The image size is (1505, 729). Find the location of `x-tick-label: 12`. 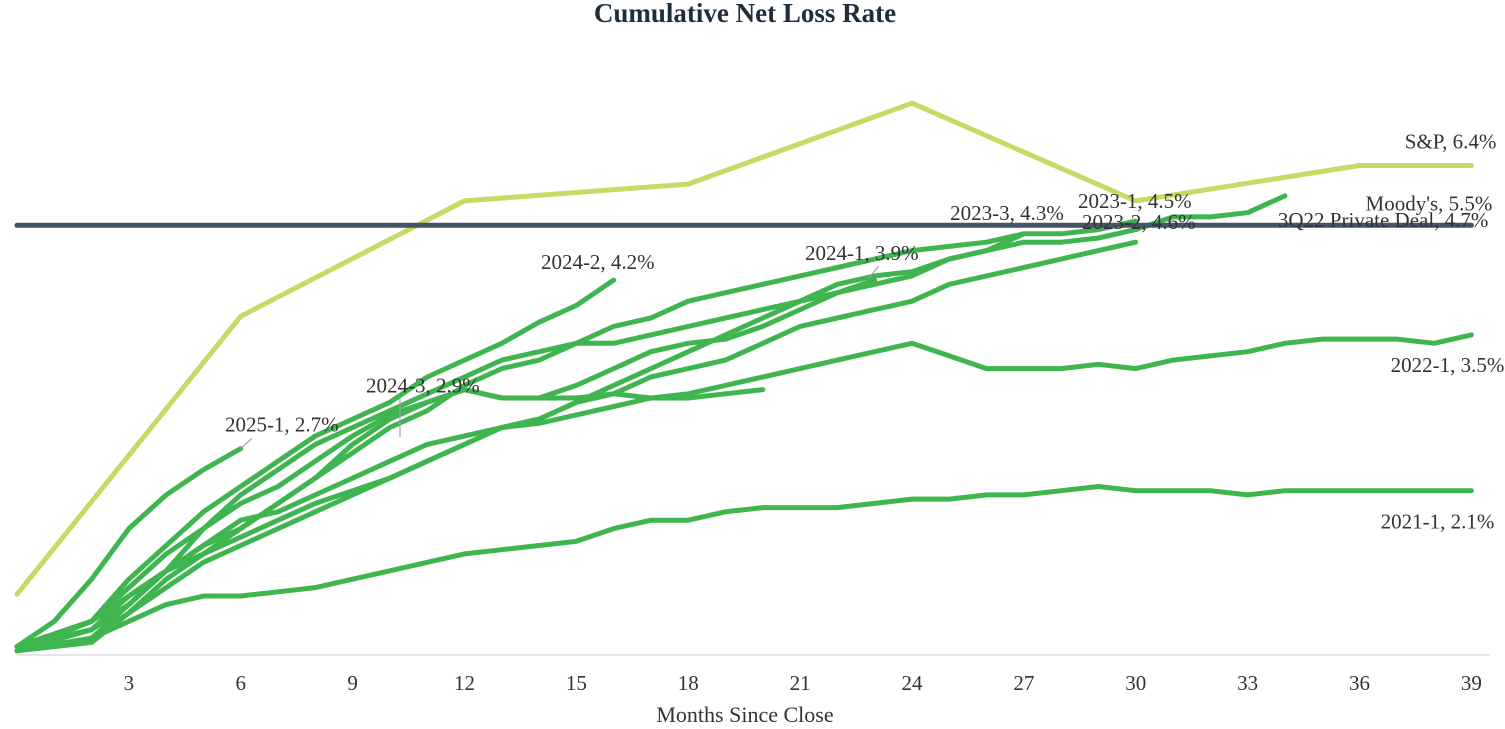

x-tick-label: 12 is located at coordinates (464, 683).